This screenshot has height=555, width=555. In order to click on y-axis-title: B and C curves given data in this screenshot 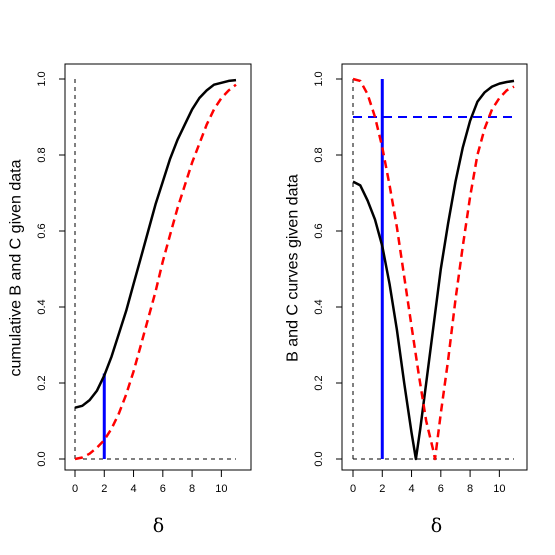, I will do `click(293, 268)`.